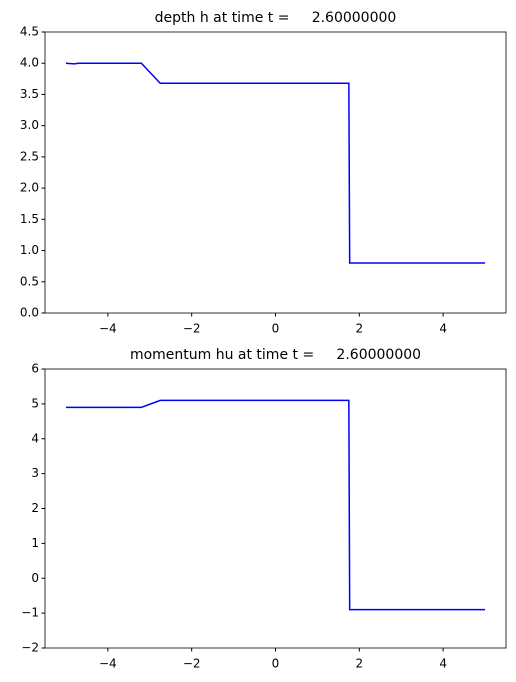 The image size is (516, 682). I want to click on y-tick-label: 2, so click(35, 508).